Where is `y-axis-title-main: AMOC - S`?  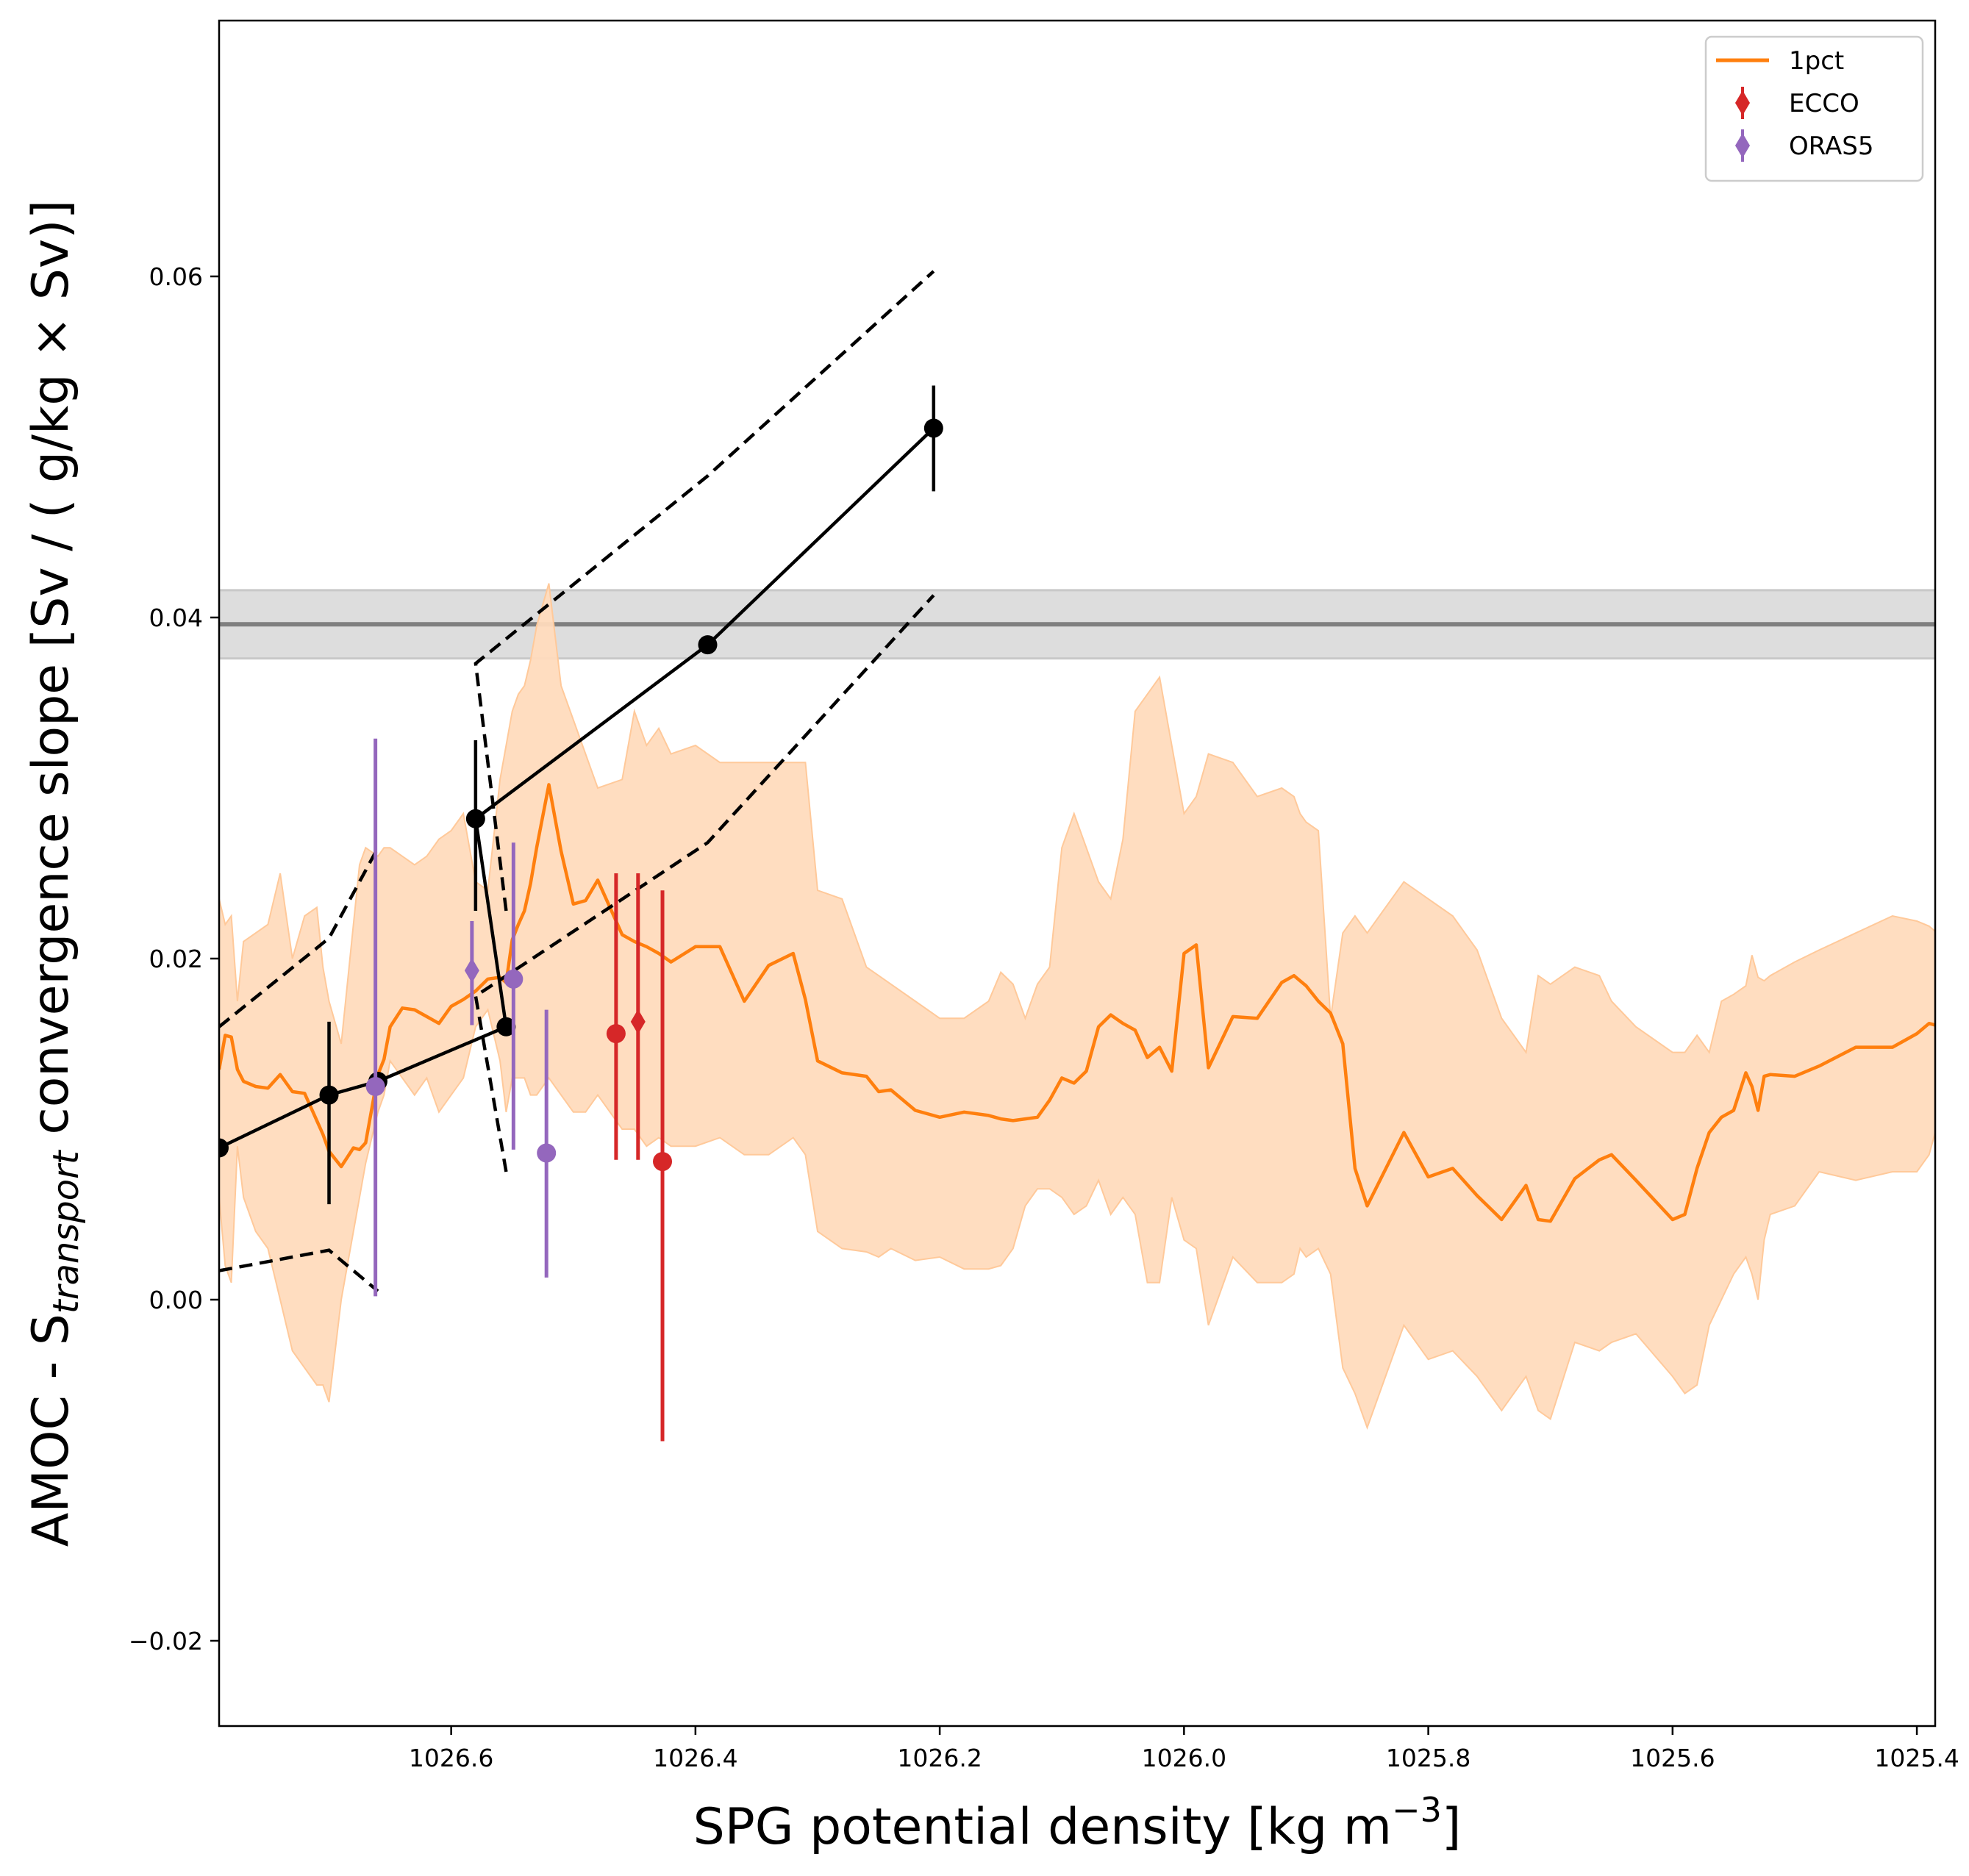
y-axis-title-main: AMOC - S is located at coordinates (51, 1430).